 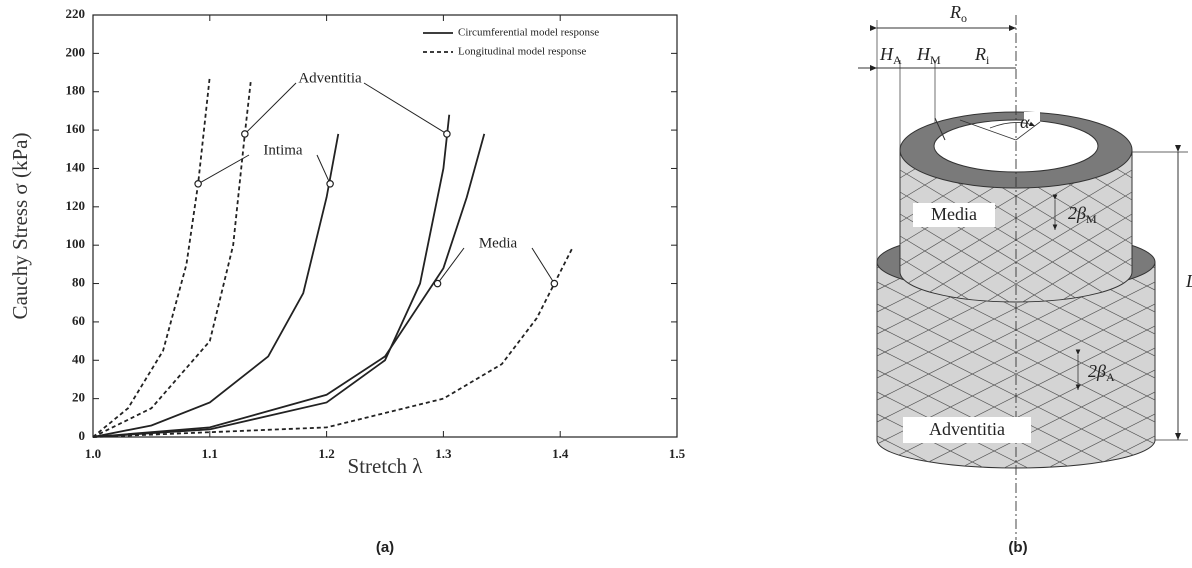 I want to click on y-tick-label: 100, so click(x=76, y=243).